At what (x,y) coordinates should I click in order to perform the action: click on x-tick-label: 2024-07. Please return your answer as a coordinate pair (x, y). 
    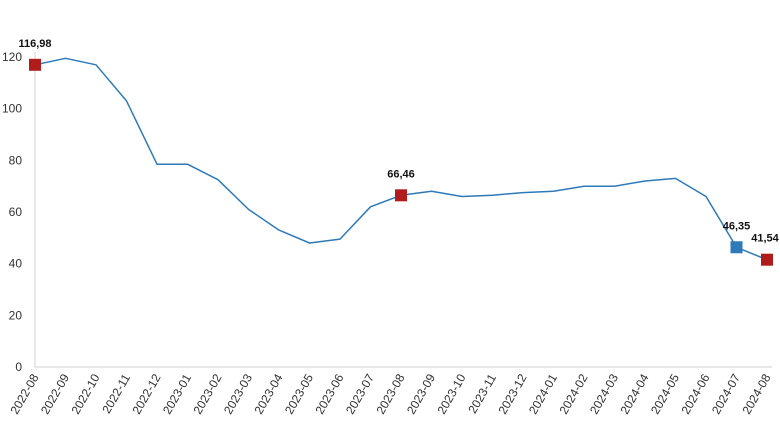
    Looking at the image, I should click on (726, 393).